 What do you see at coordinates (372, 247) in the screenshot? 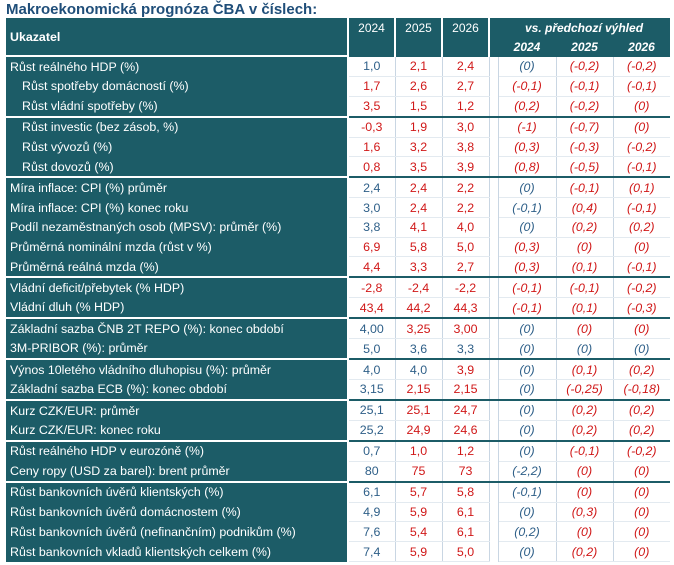
I see `forecast-value-2024: 6,9` at bounding box center [372, 247].